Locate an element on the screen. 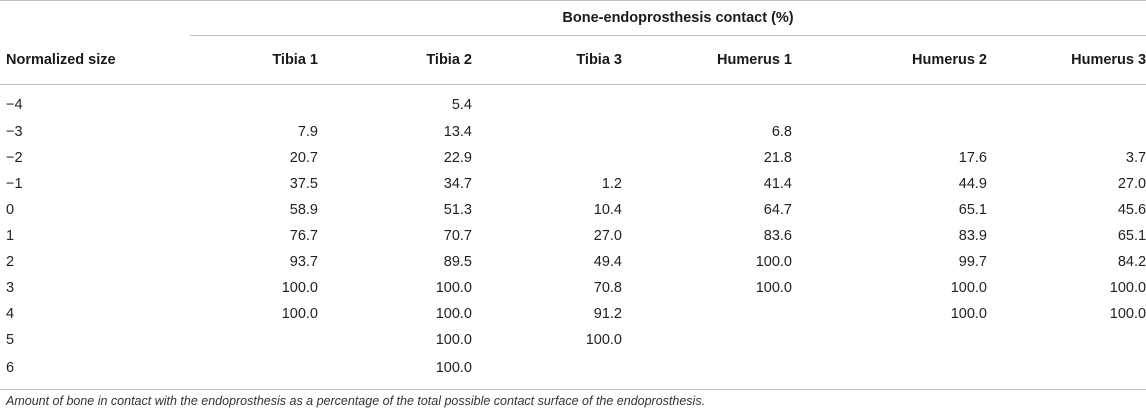 This screenshot has width=1146, height=418. cell-humerus-3: 65.1 is located at coordinates (1131, 236).